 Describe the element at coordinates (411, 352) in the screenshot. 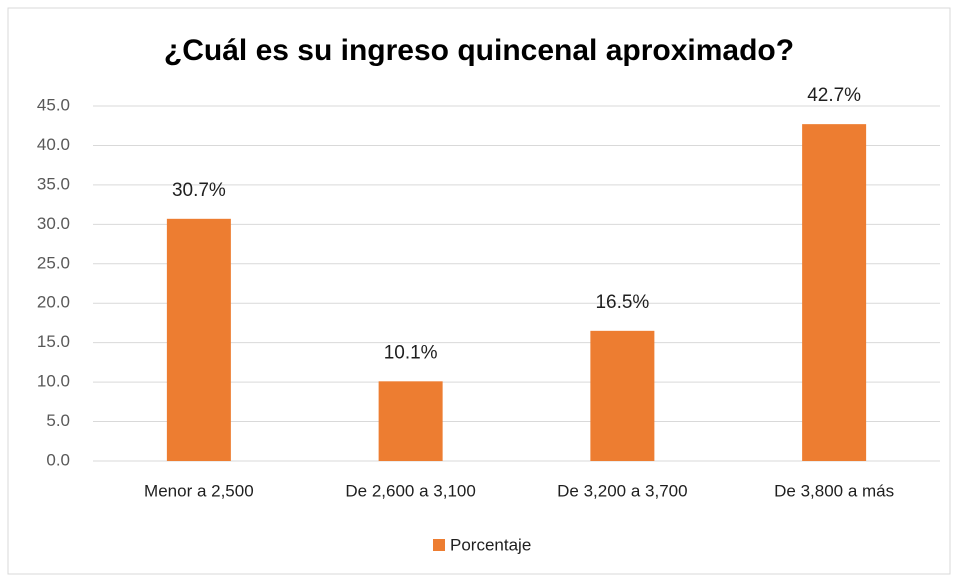

I see `data-label: 10.1%` at that location.